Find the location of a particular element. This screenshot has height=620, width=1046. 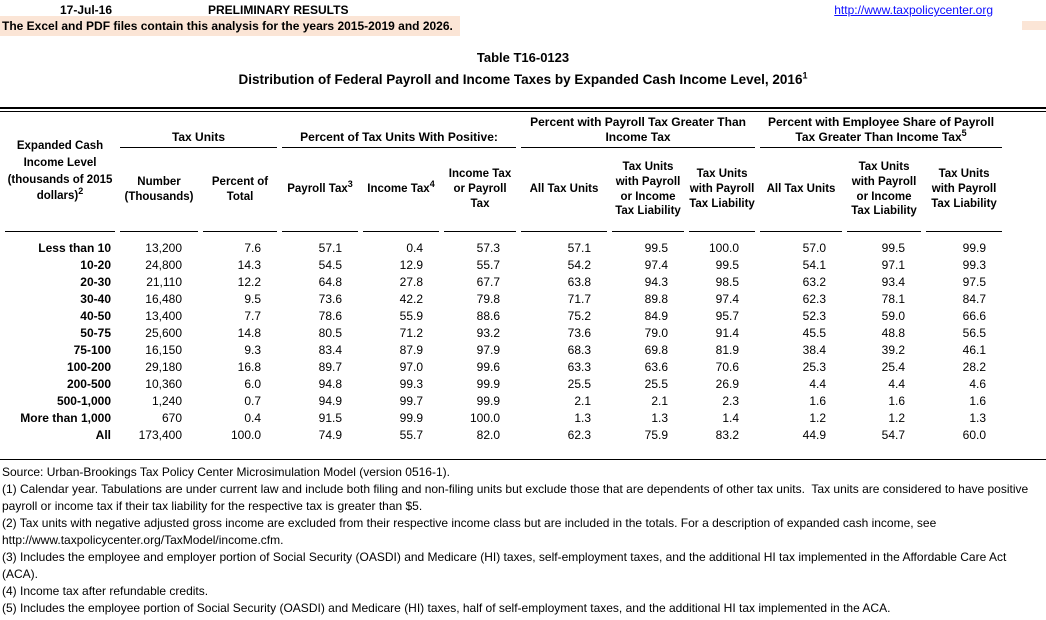

data-cell: 89.8 is located at coordinates (656, 299).